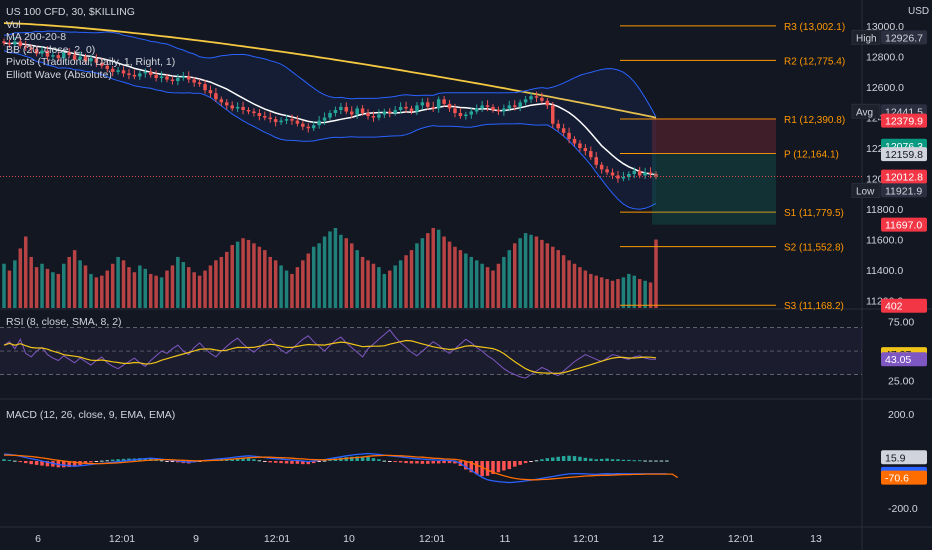 The image size is (932, 550). What do you see at coordinates (70, 12) in the screenshot?
I see `legend-symbol: US 100 CFD, 30, $KILLING` at bounding box center [70, 12].